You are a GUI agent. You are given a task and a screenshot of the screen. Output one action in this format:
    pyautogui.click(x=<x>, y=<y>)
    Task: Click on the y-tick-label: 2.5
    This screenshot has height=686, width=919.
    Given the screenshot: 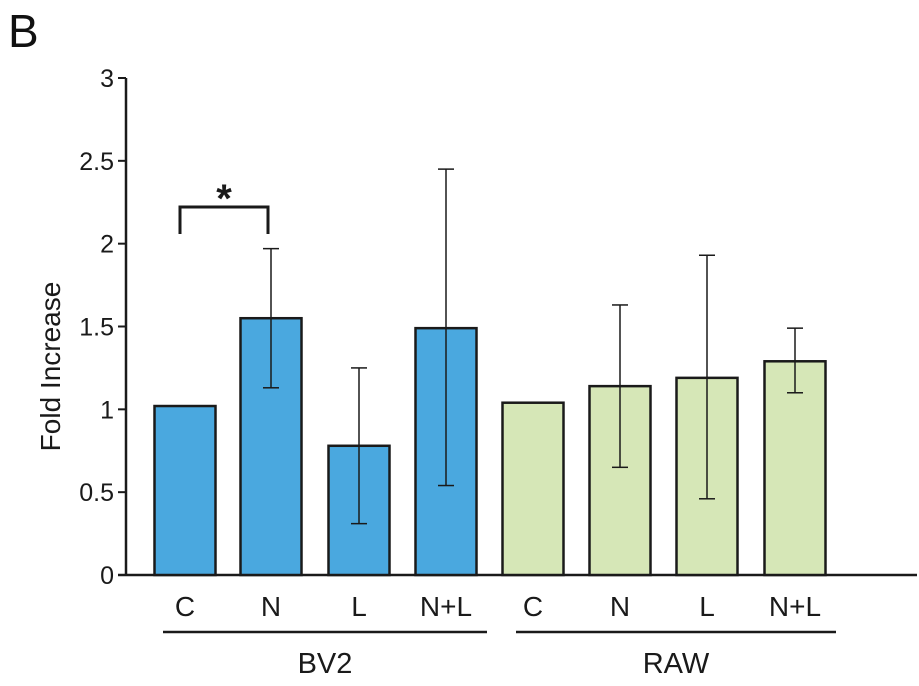 What is the action you would take?
    pyautogui.click(x=96, y=162)
    